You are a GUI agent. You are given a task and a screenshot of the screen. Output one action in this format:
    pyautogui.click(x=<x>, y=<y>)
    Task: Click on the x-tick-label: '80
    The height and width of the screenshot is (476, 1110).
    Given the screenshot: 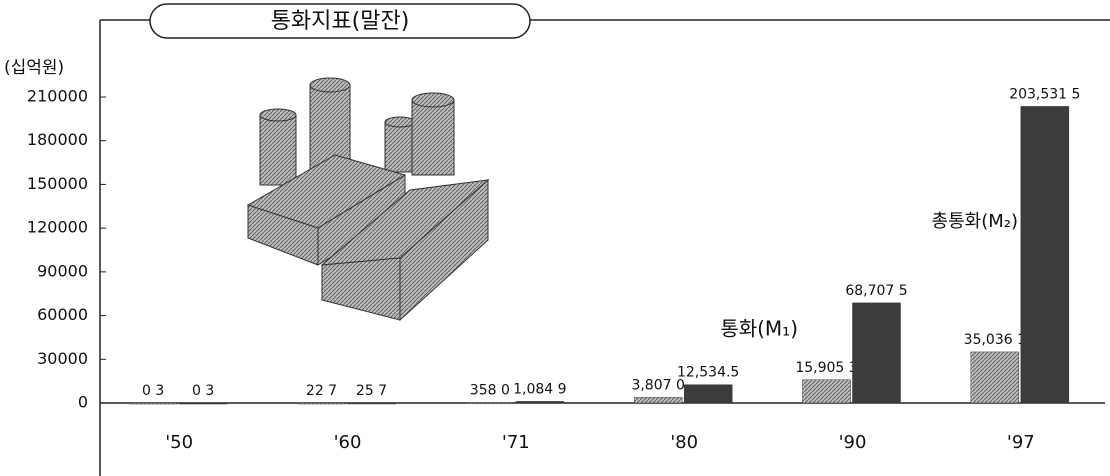 What is the action you would take?
    pyautogui.click(x=684, y=442)
    